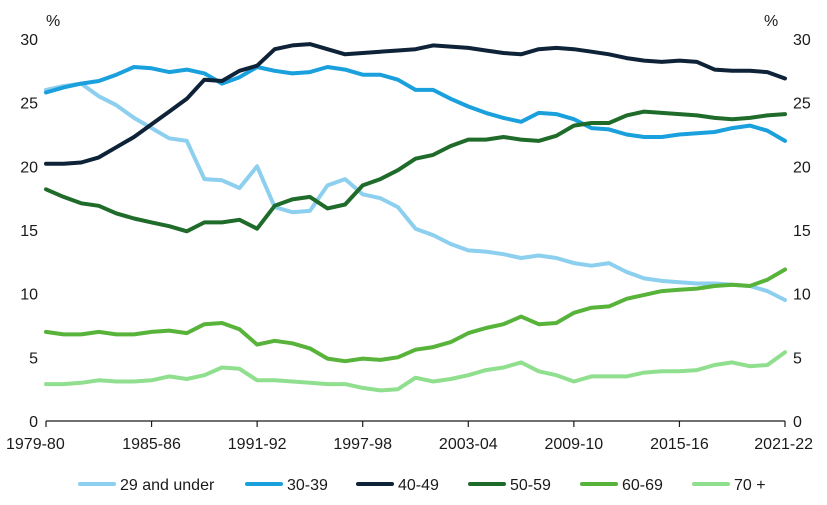 The image size is (827, 505). I want to click on y-tick-label-left: 10, so click(29, 295).